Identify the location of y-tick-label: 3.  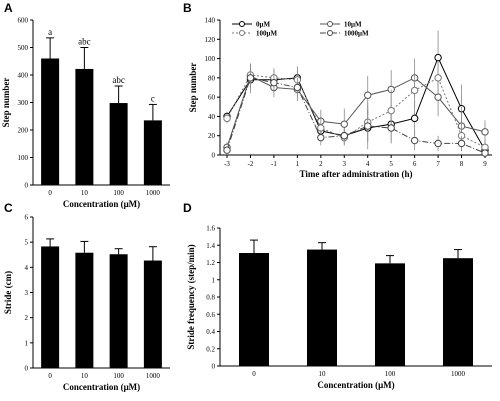
(27, 293).